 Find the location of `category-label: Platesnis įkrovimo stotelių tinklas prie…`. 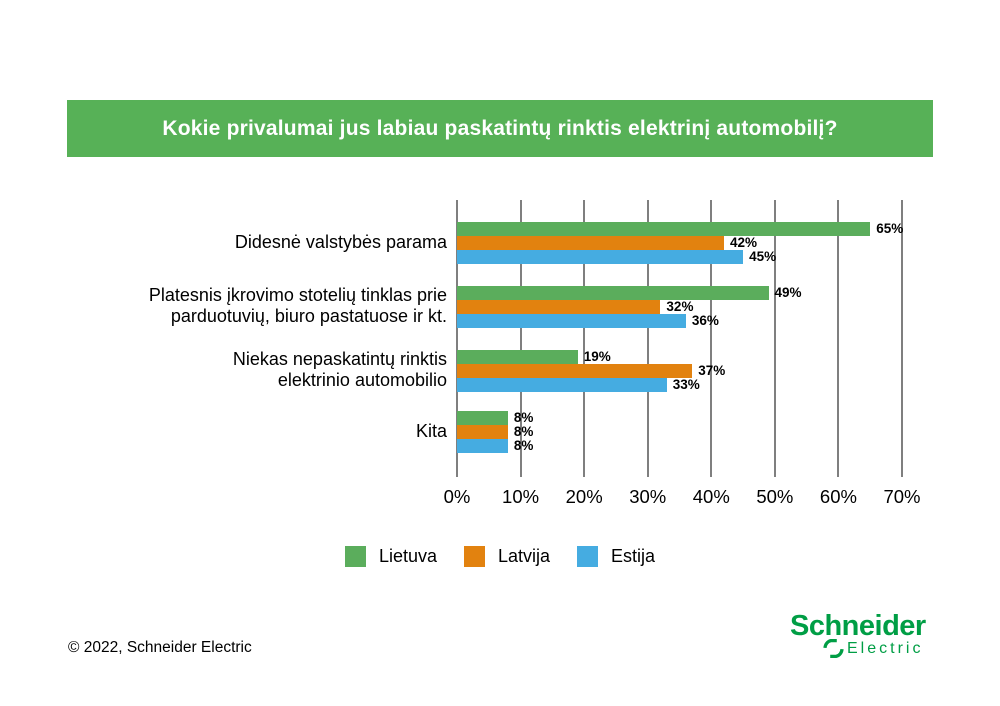

category-label: Platesnis įkrovimo stotelių tinklas prie… is located at coordinates (297, 305).